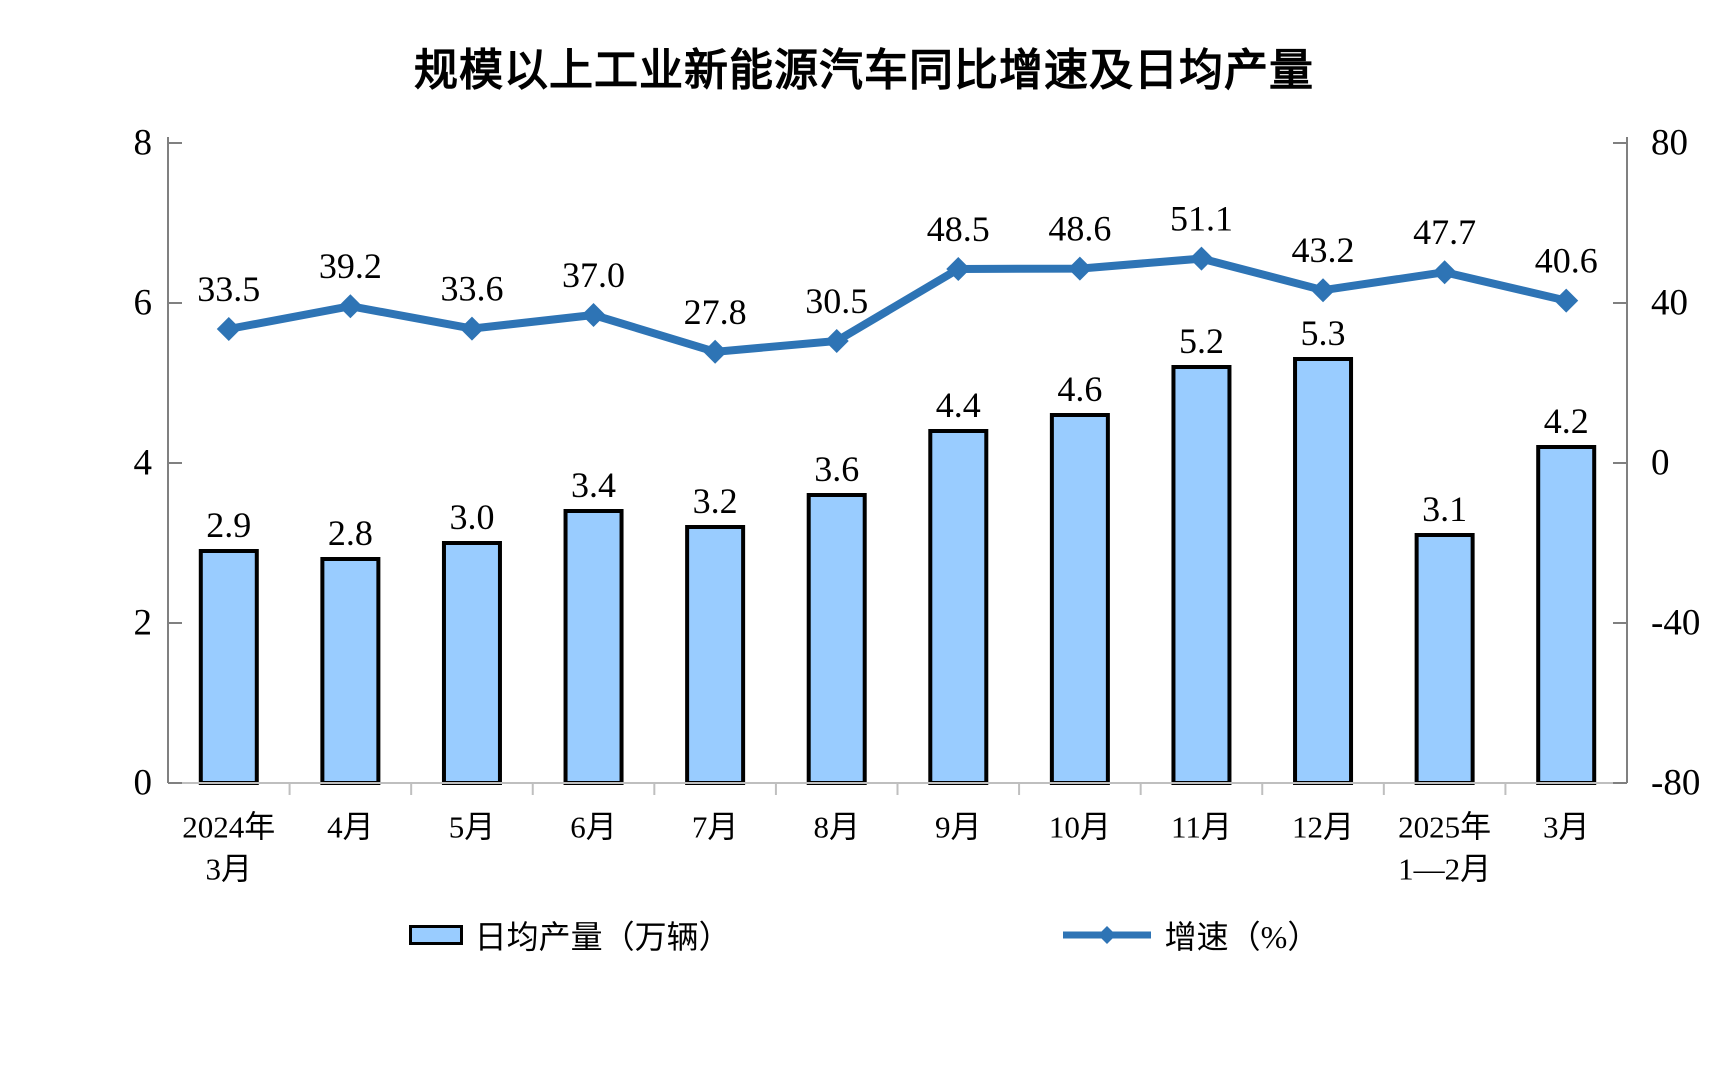 This screenshot has width=1728, height=1068. I want to click on left-axis-tick-label: 8, so click(143, 143).